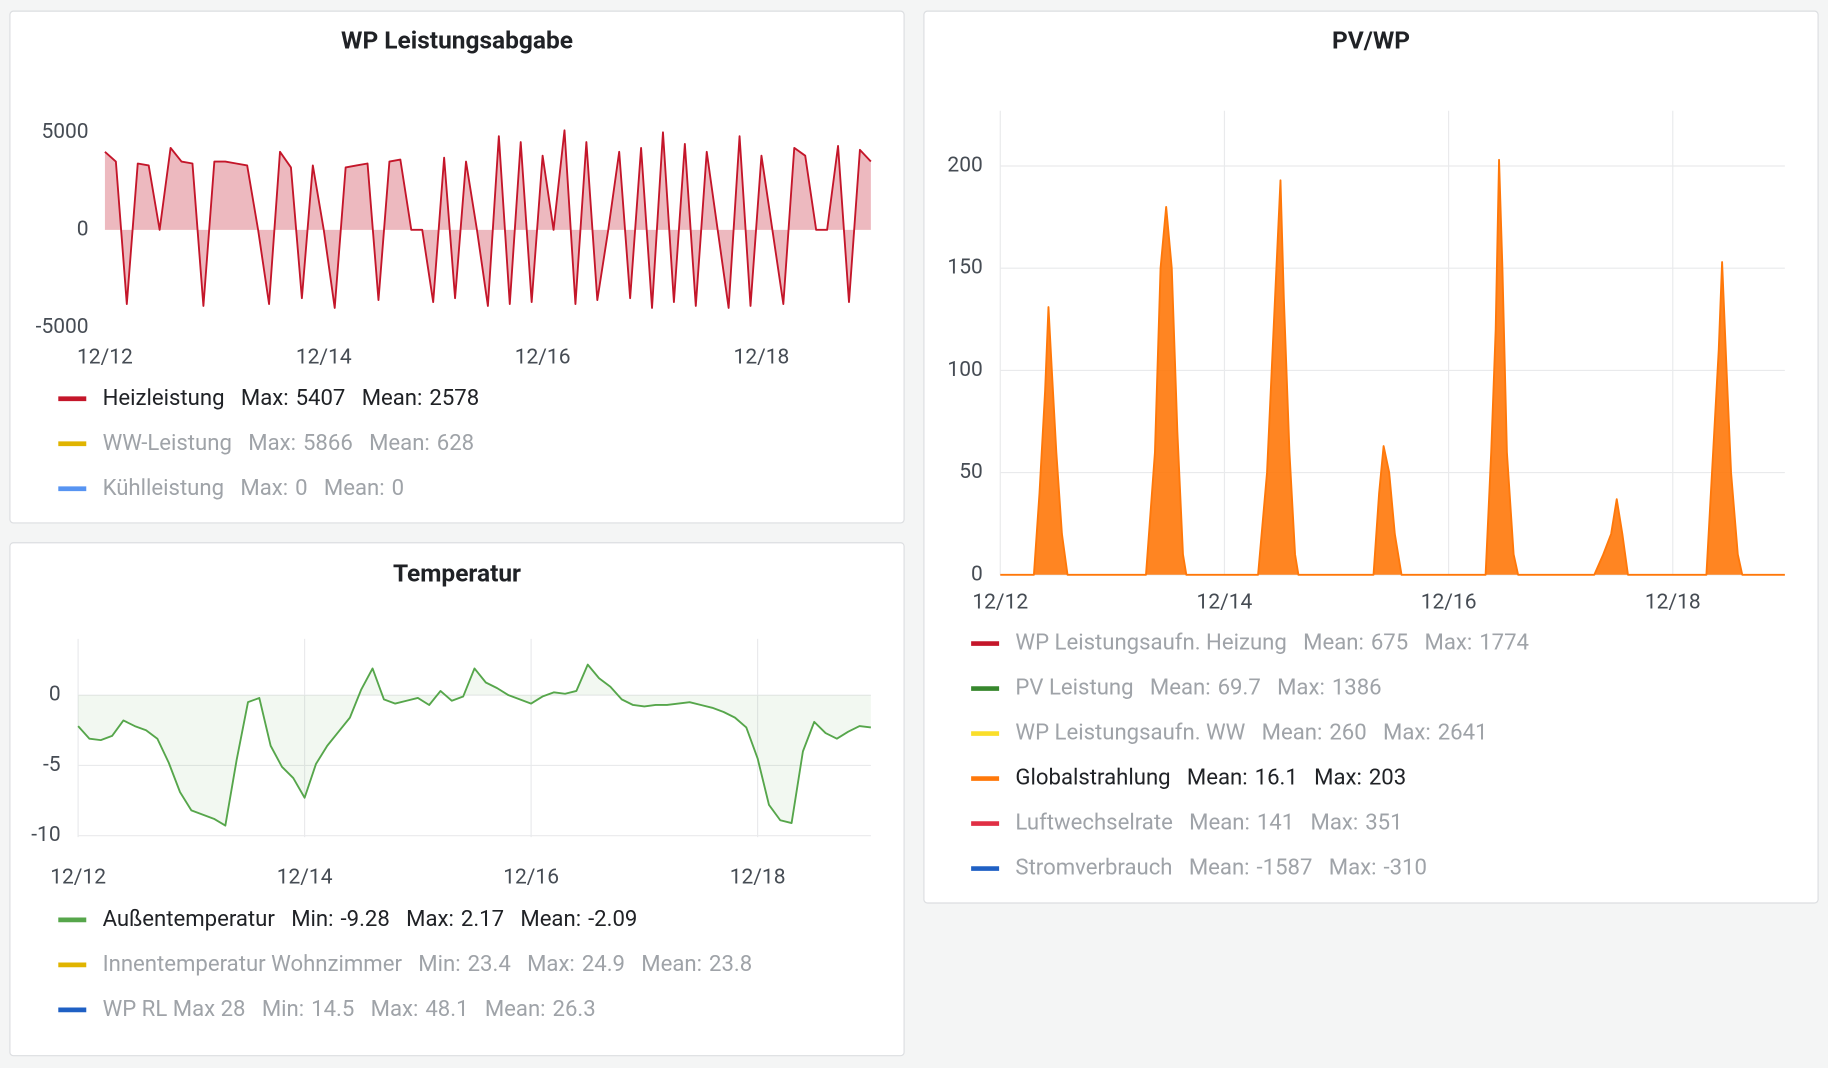  What do you see at coordinates (1275, 822) in the screenshot?
I see `legend-stat-value: 141` at bounding box center [1275, 822].